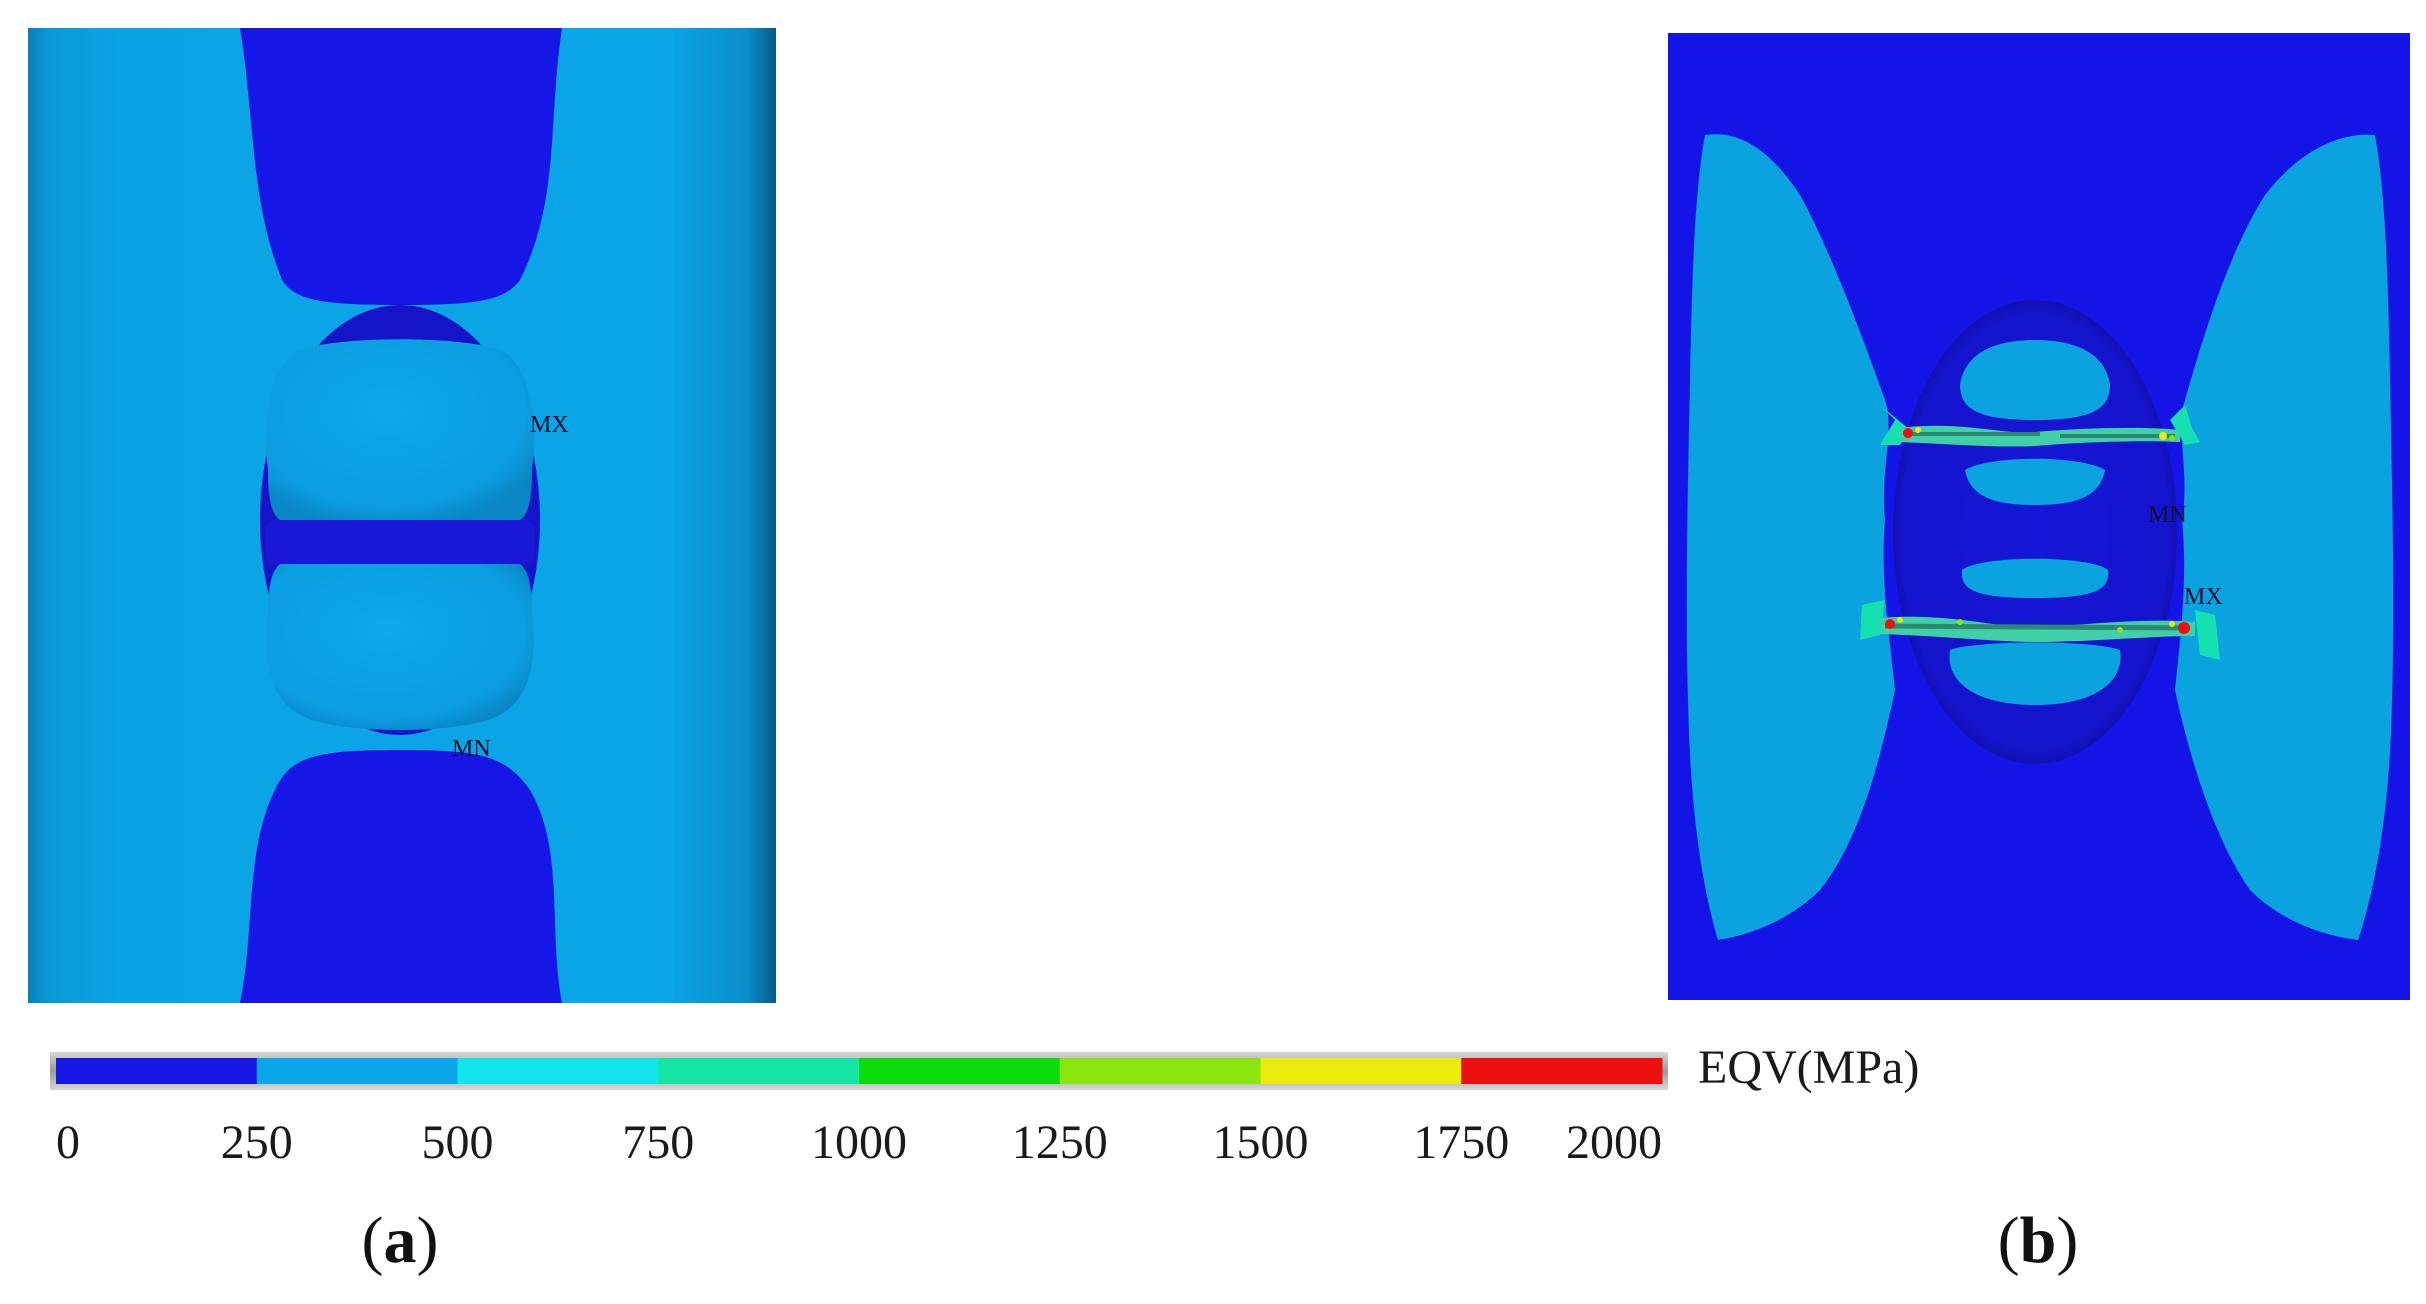  I want to click on panel-a-bubble-upper-half, so click(400, 429).